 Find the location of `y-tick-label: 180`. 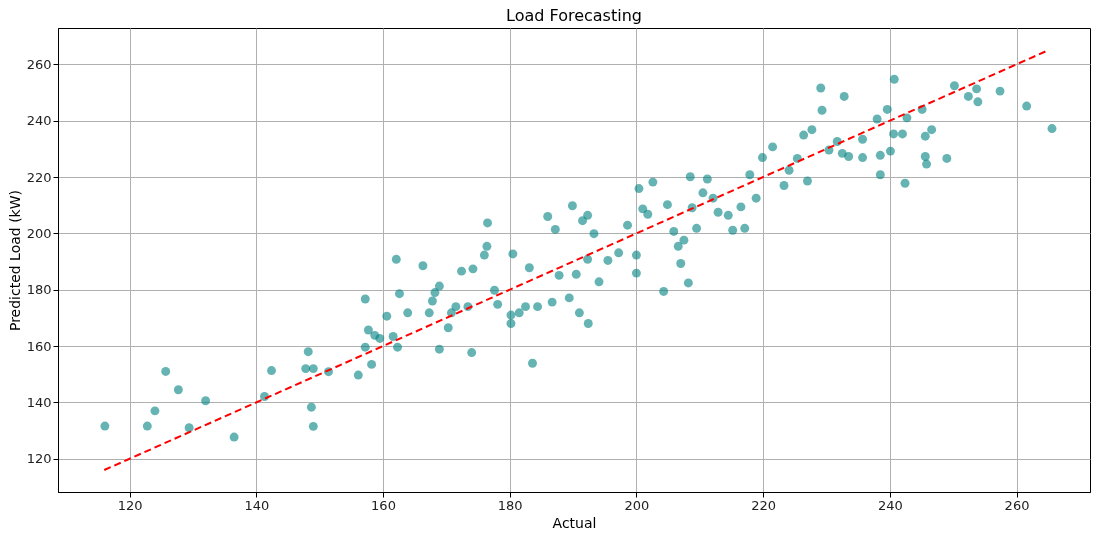

y-tick-label: 180 is located at coordinates (39, 290).